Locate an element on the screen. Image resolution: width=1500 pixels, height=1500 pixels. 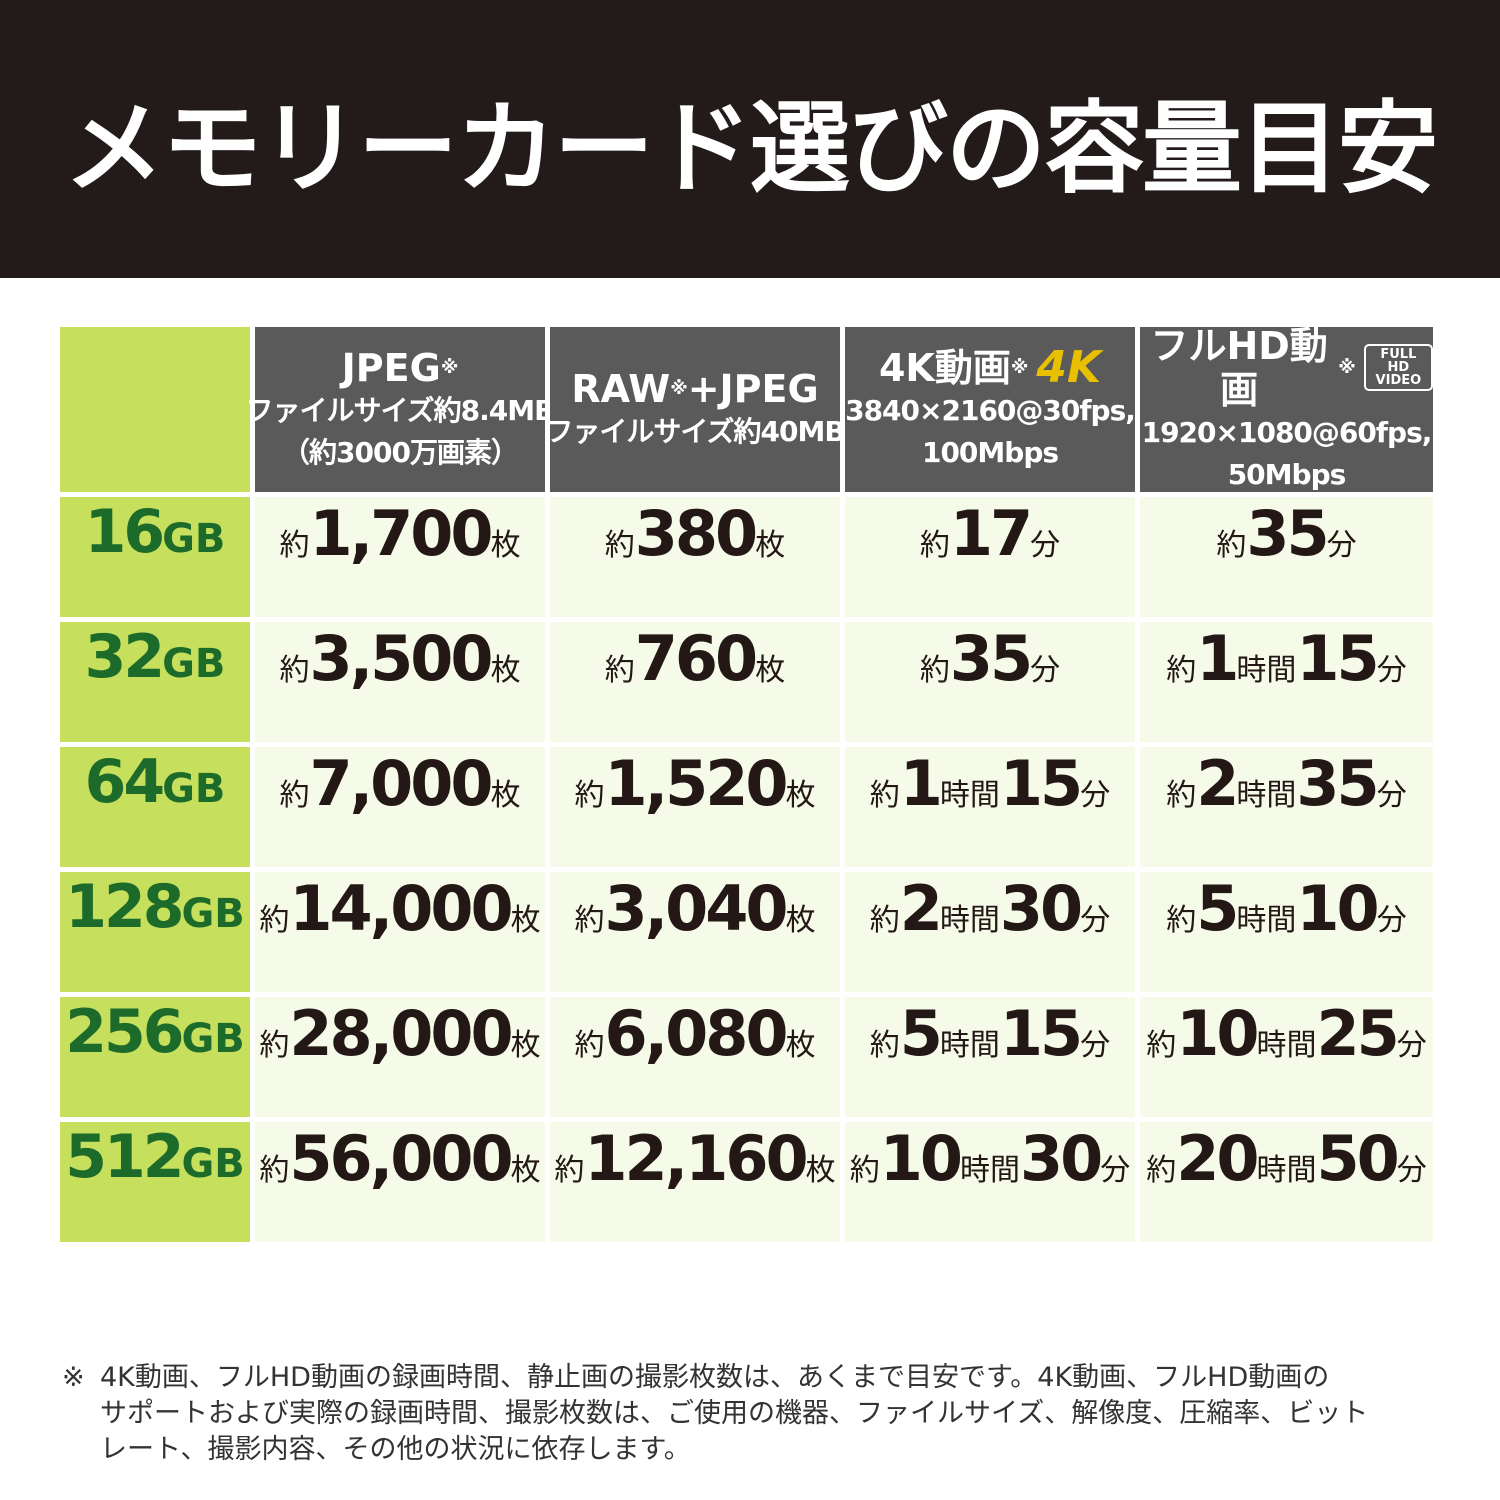
number: 7,000 is located at coordinates (401, 783).